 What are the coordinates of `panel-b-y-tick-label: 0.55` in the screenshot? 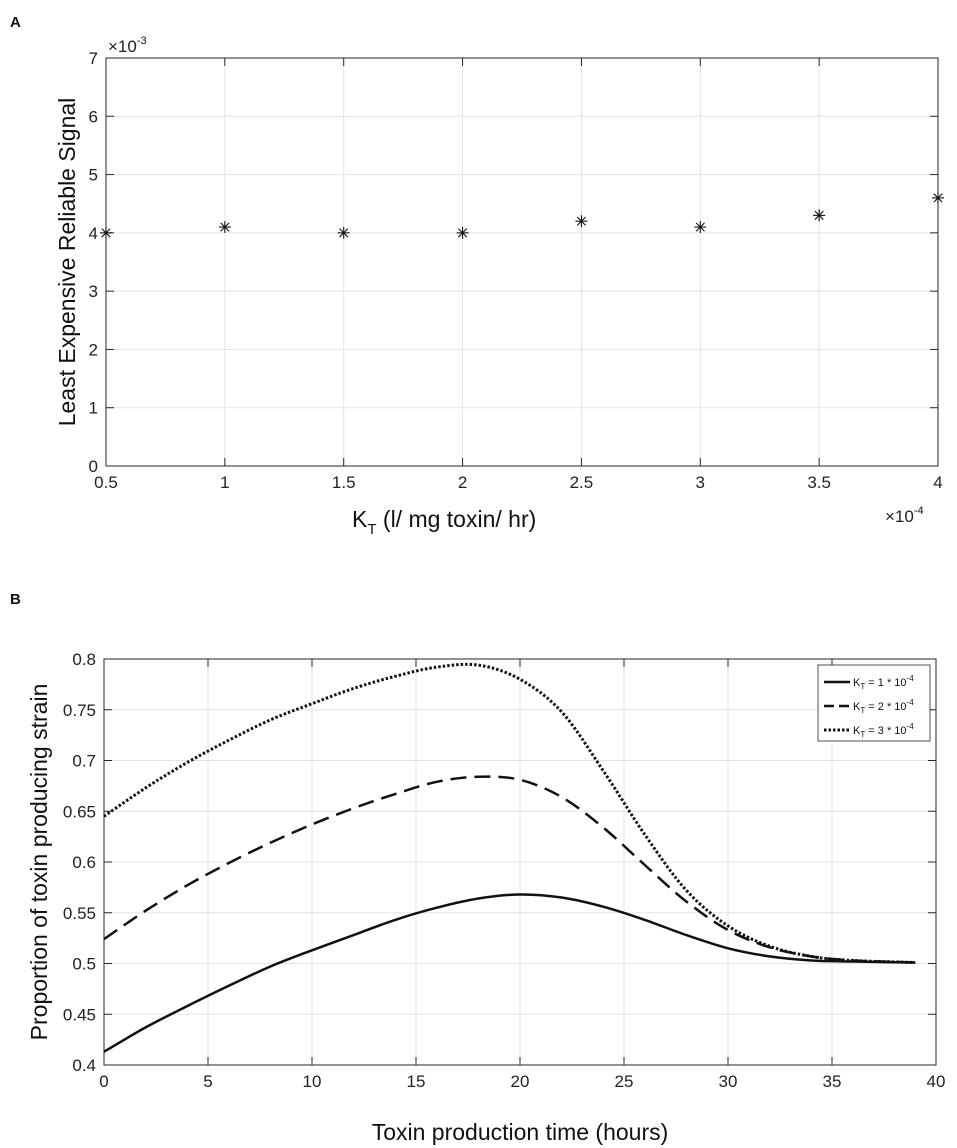 It's located at (79, 913).